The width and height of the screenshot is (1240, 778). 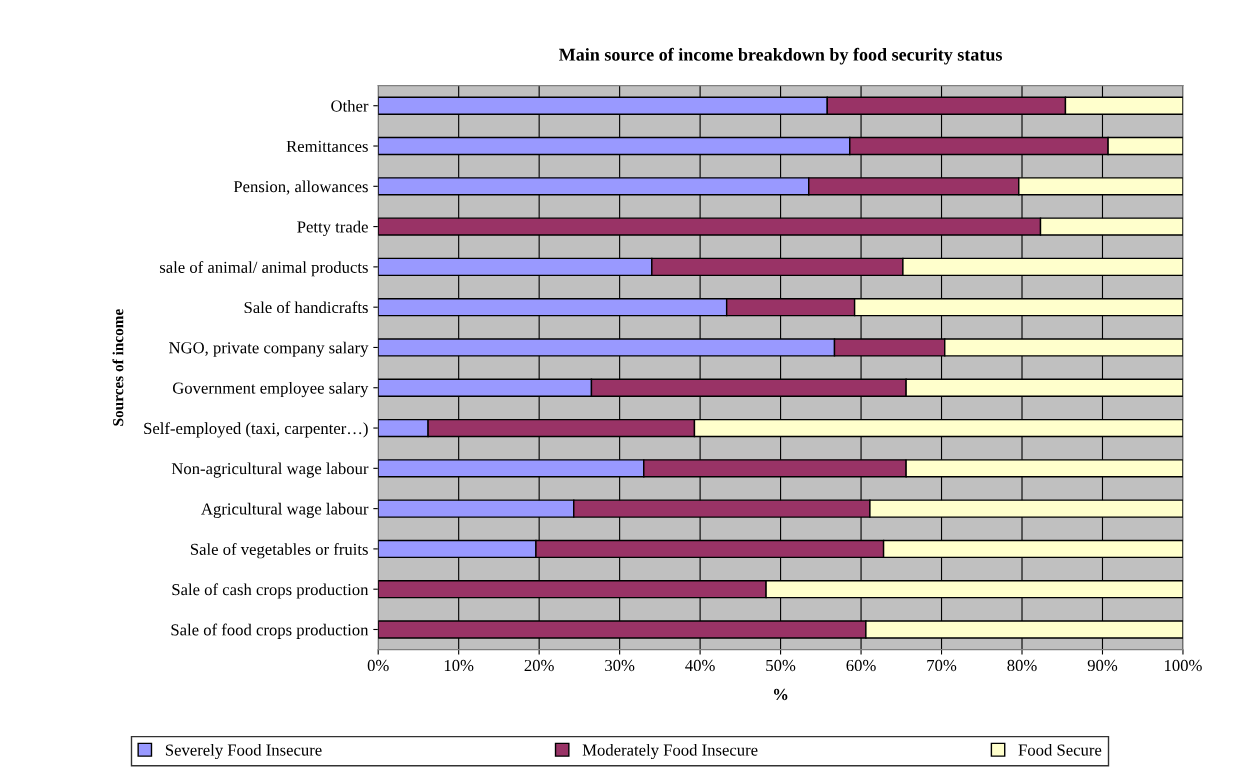 I want to click on y-tick-label: Agricultural wage labour, so click(x=285, y=510).